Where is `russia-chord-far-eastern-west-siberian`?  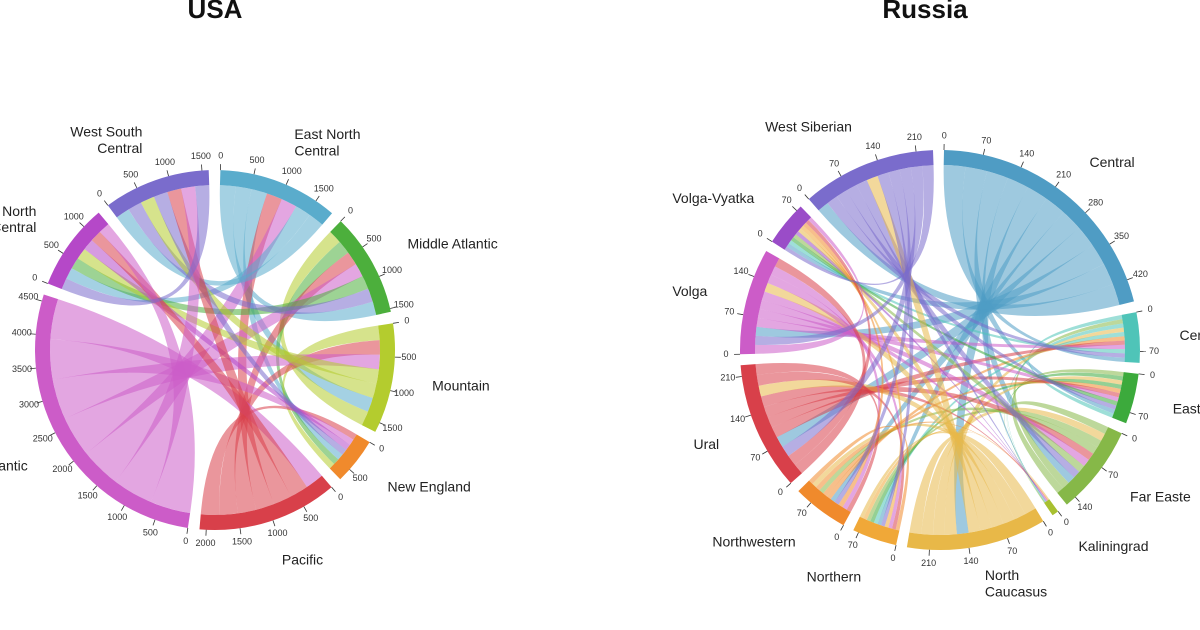
russia-chord-far-eastern-west-siberian is located at coordinates (963, 331).